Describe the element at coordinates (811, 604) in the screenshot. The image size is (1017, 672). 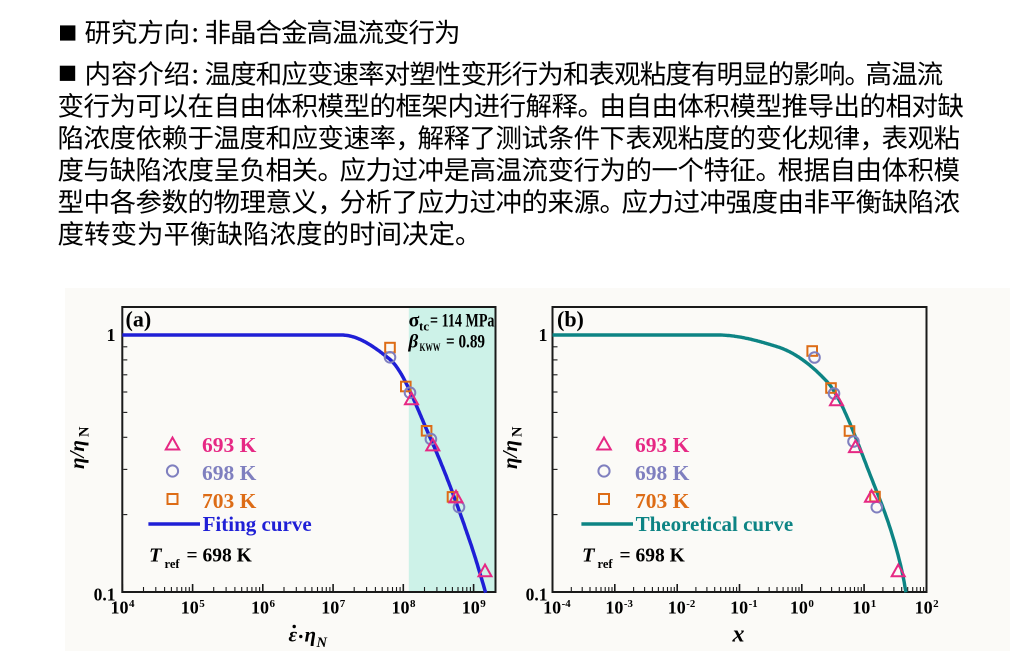
I see `svg-text: 0` at that location.